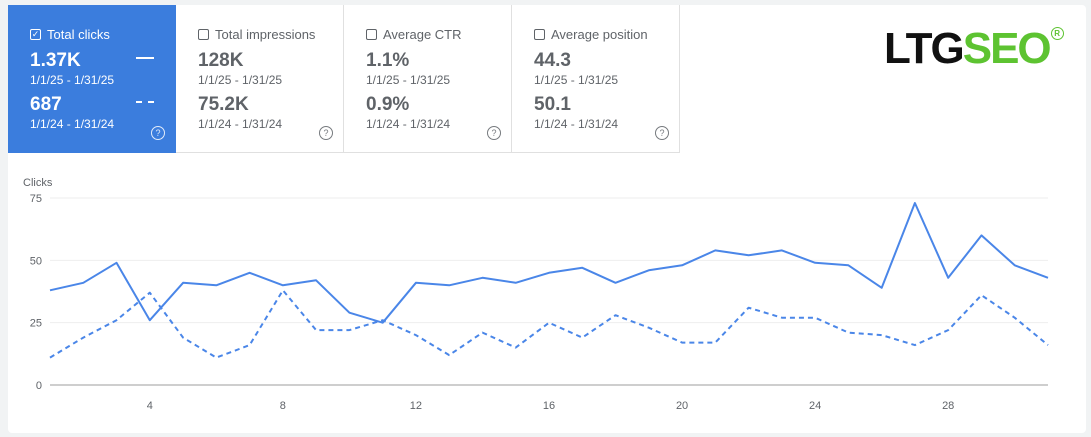 The height and width of the screenshot is (437, 1091). Describe the element at coordinates (150, 406) in the screenshot. I see `x-tick-label: 4` at that location.